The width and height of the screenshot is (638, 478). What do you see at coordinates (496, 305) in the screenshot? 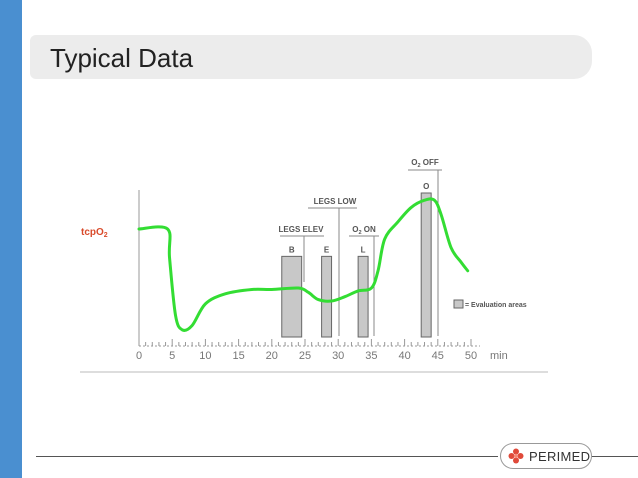
I see `legend-label: = Evaluation areas` at bounding box center [496, 305].